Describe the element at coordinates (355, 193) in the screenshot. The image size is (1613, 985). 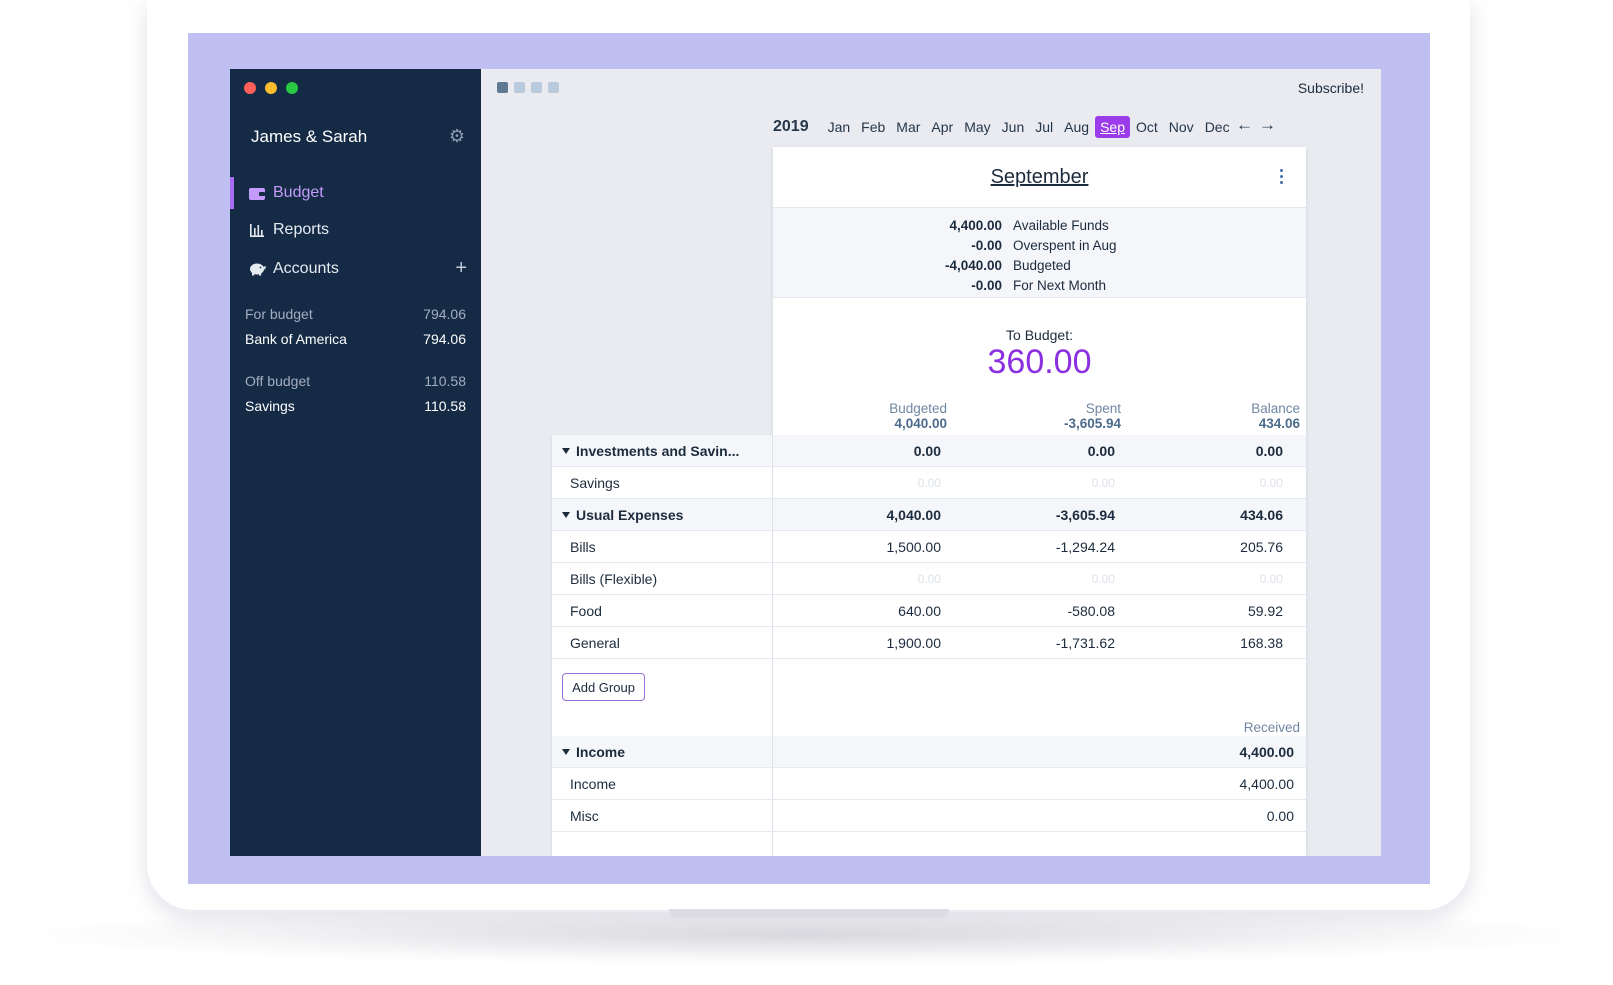
I see `sidebar-item-budget: Budget` at that location.